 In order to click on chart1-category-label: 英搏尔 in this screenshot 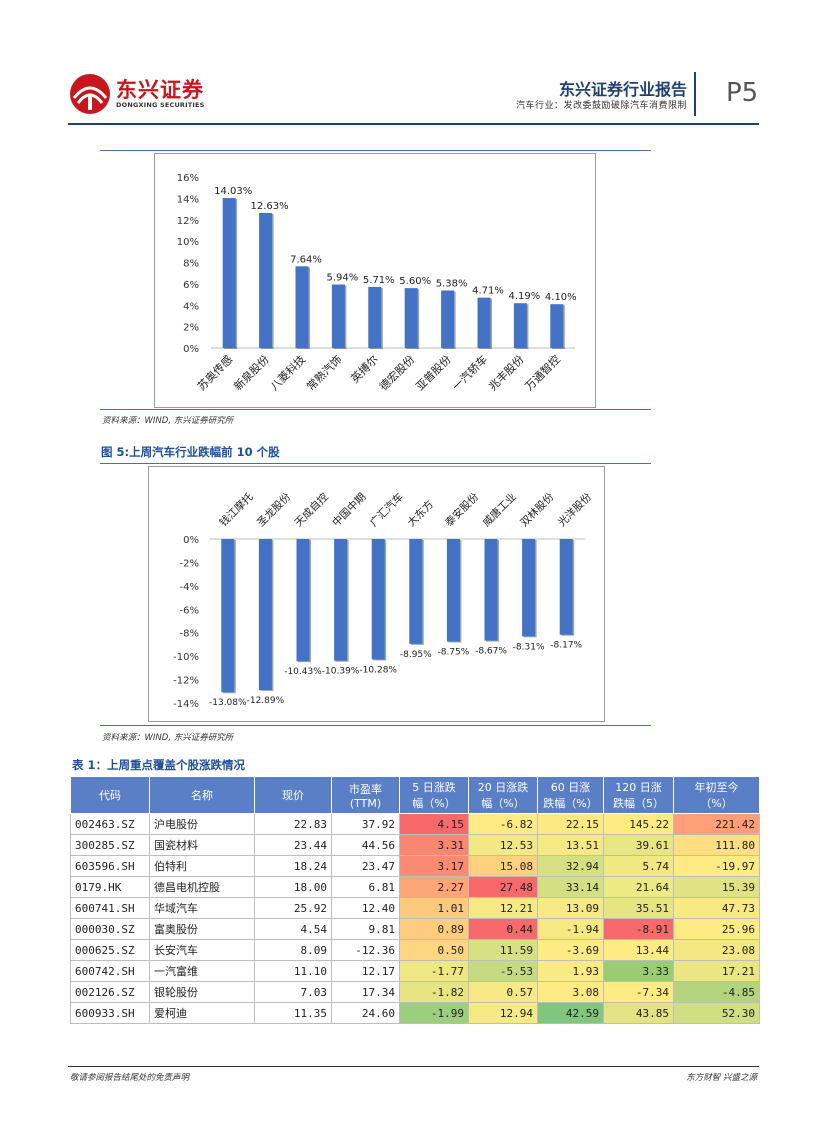, I will do `click(364, 368)`.